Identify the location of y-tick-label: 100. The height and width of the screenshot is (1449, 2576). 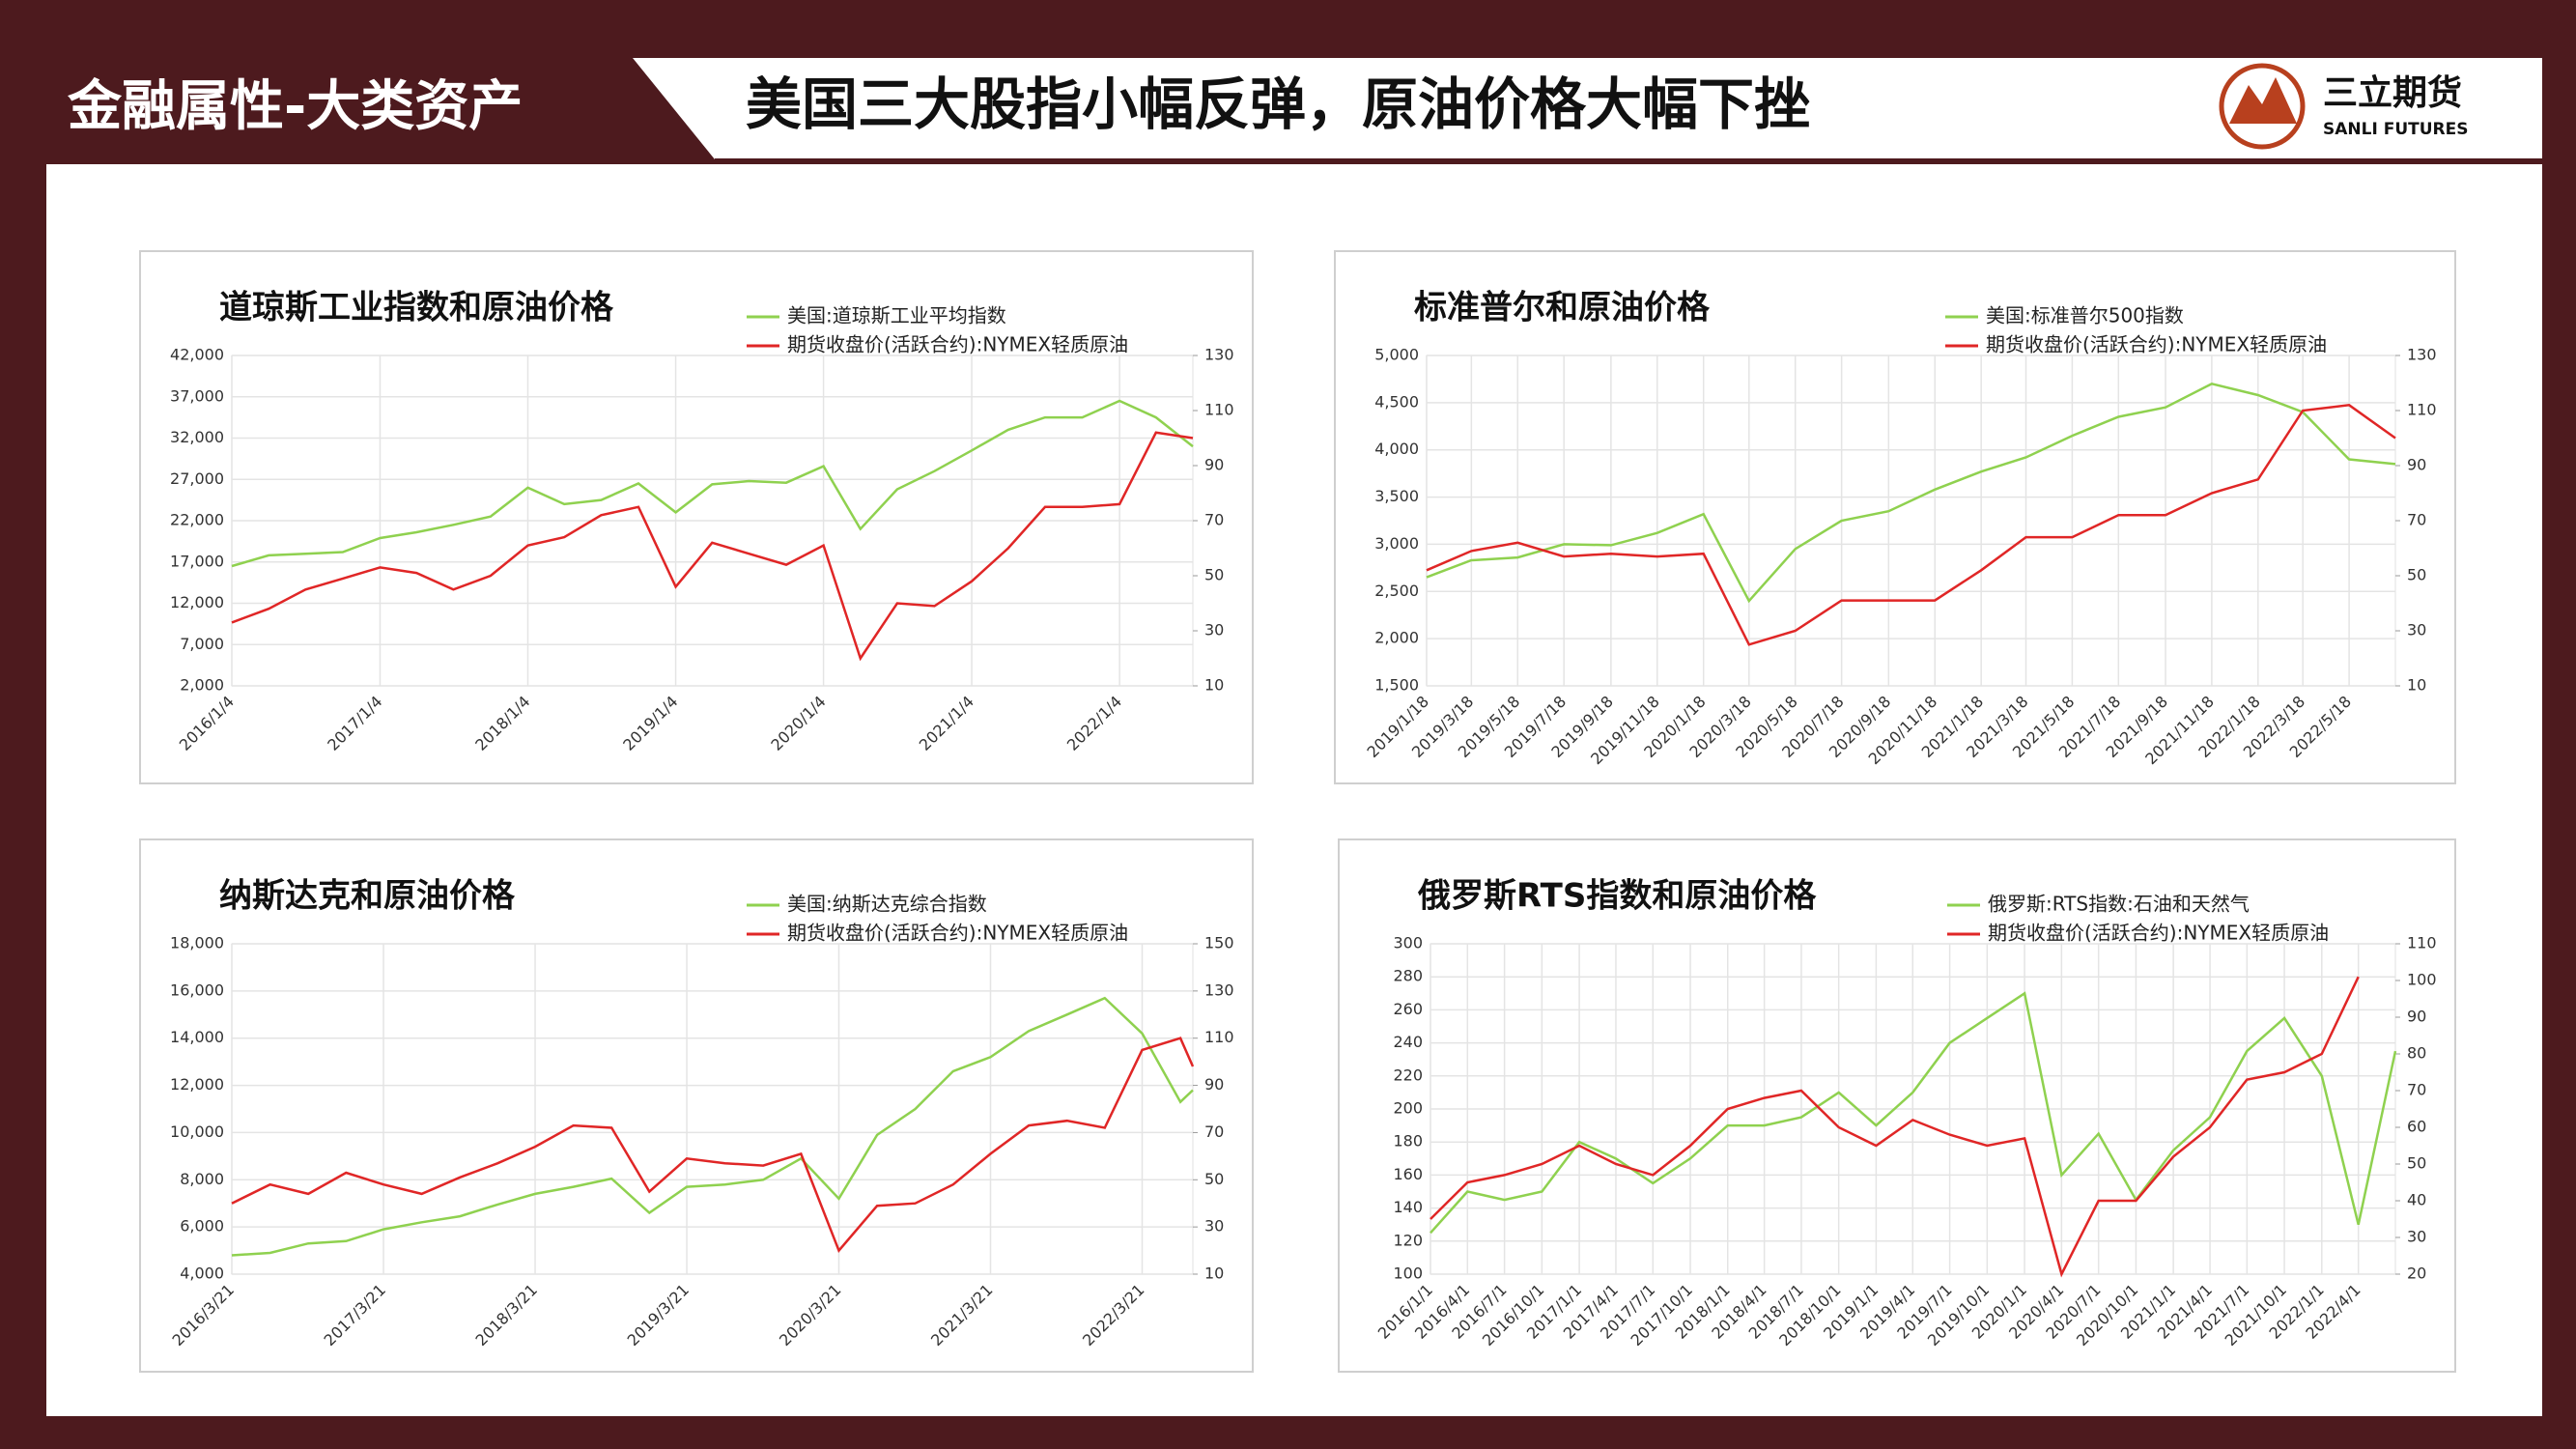
(1408, 1273).